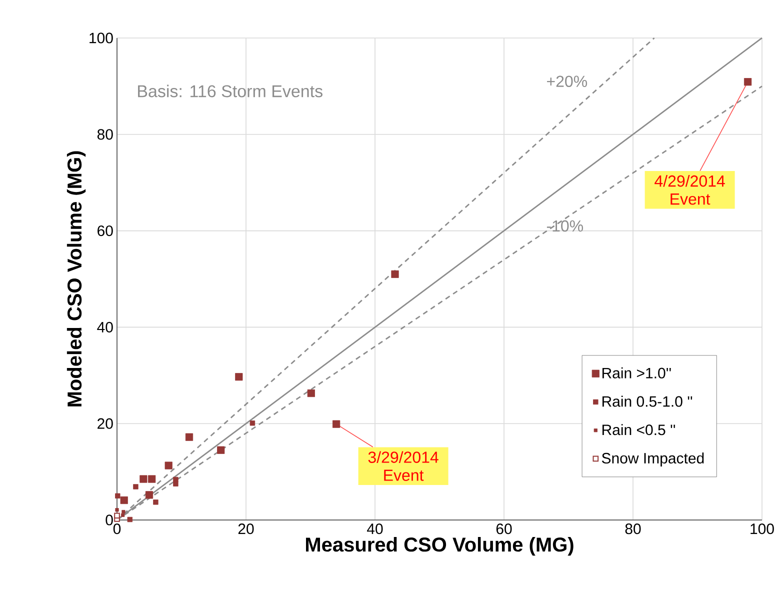 The image size is (784, 594). Describe the element at coordinates (638, 430) in the screenshot. I see `legend-label: Rain <0.5 ''` at that location.